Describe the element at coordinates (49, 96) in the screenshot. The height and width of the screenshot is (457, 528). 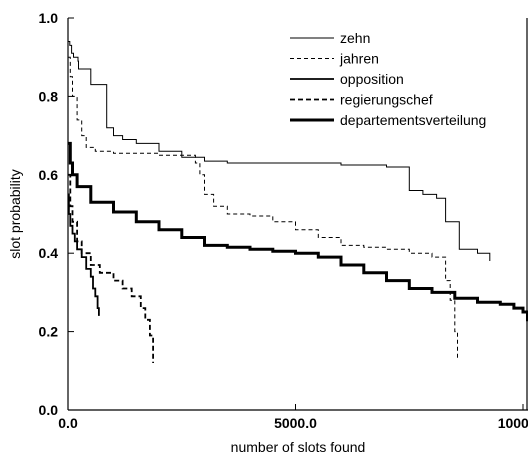
I see `y-tick-label: 0.8` at that location.